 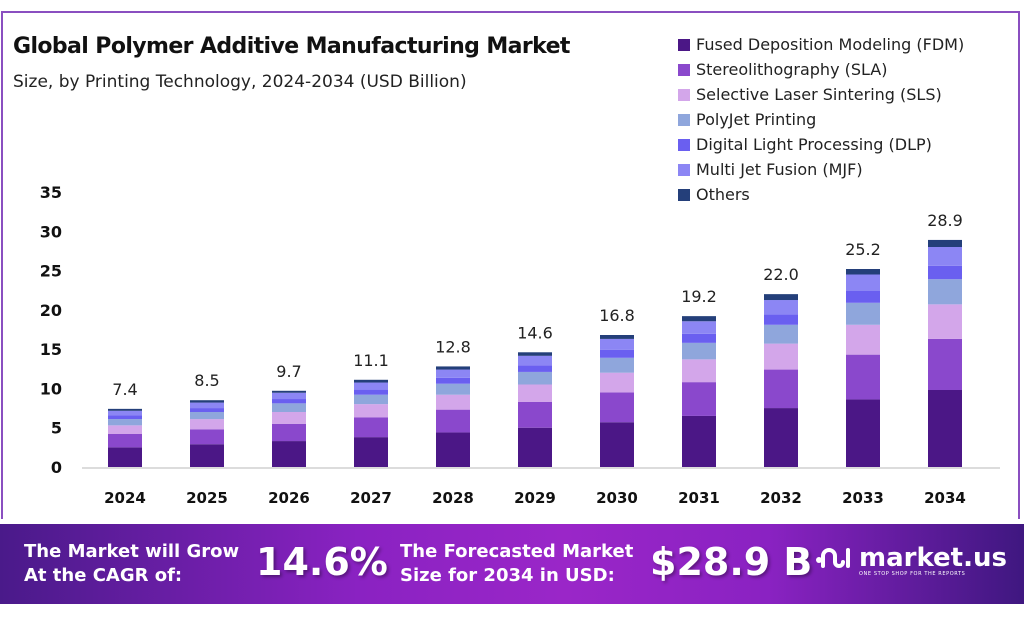 What do you see at coordinates (207, 498) in the screenshot?
I see `x-tick-label: 2025` at bounding box center [207, 498].